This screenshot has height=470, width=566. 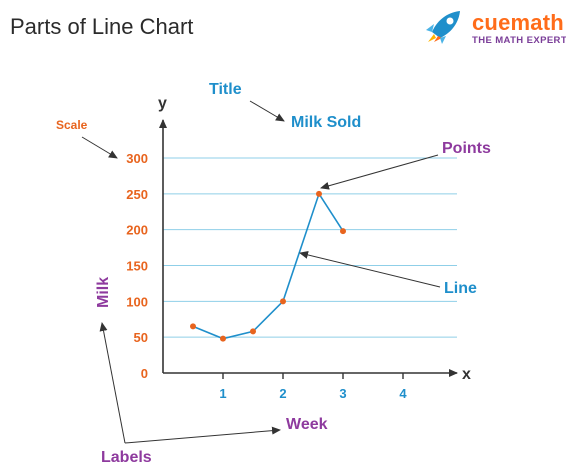 What do you see at coordinates (103, 292) in the screenshot?
I see `y-axis-label: Milk` at bounding box center [103, 292].